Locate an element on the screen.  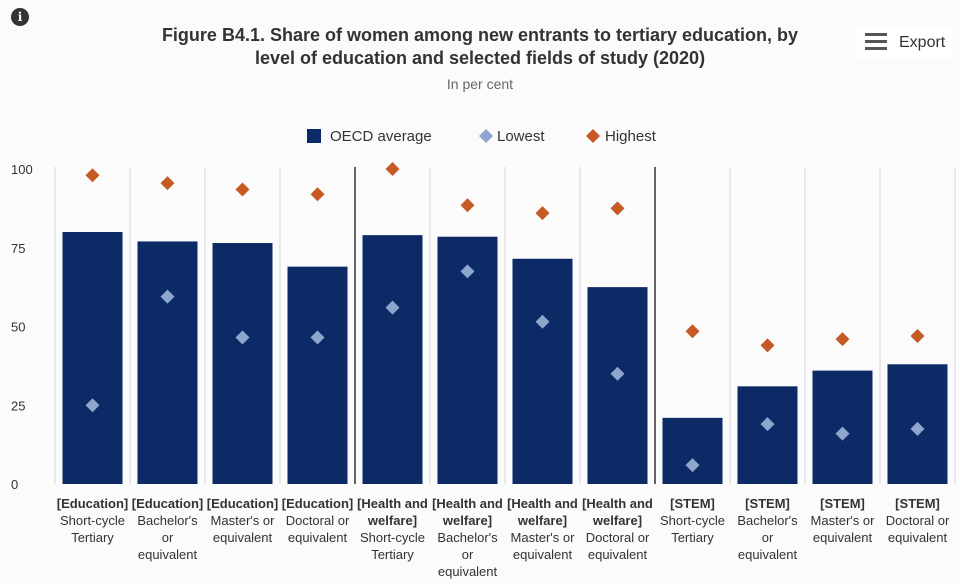
legend-label-2: Highest is located at coordinates (631, 136).